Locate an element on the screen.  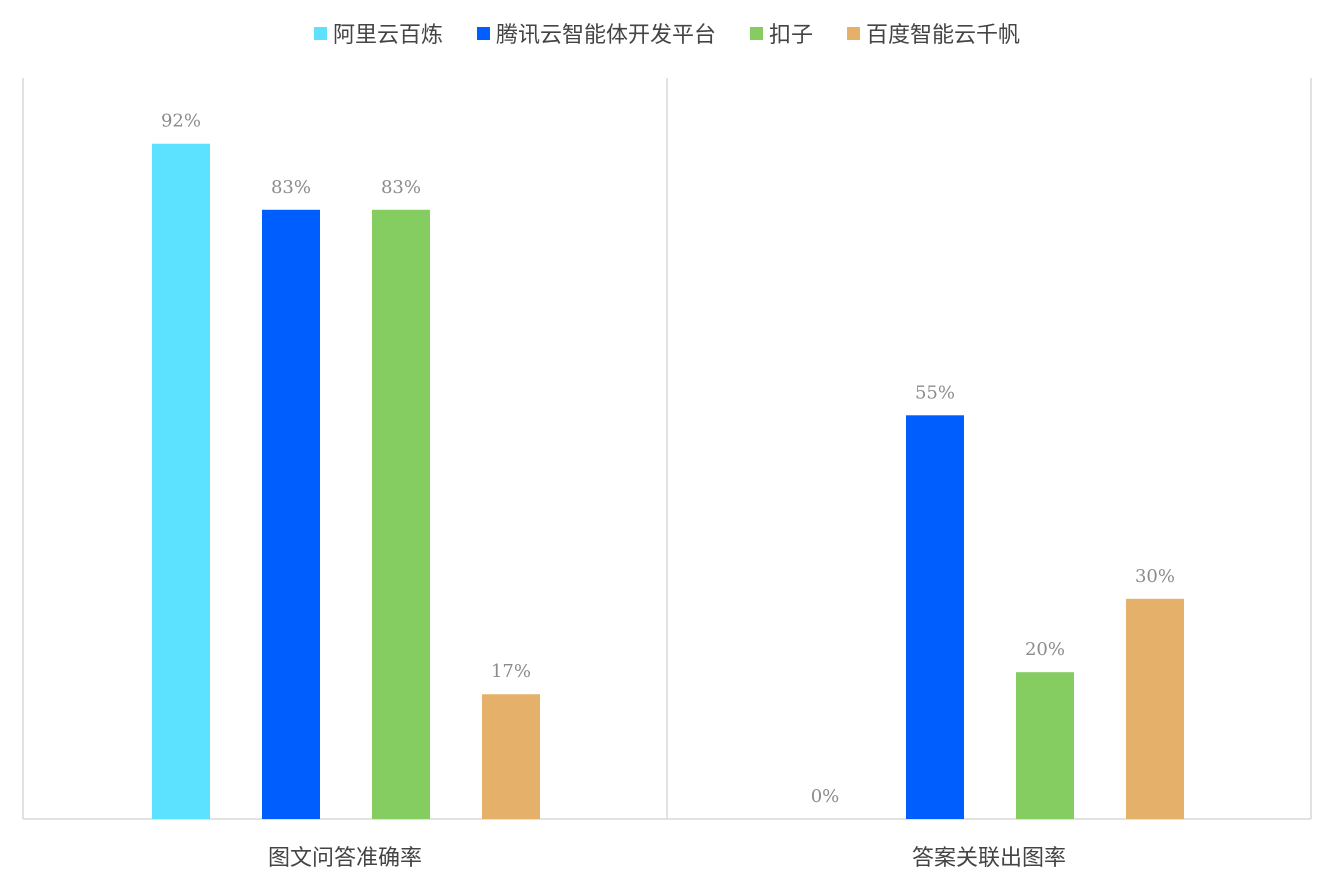
legend-label: 腾讯云智能体开发平台 is located at coordinates (606, 35).